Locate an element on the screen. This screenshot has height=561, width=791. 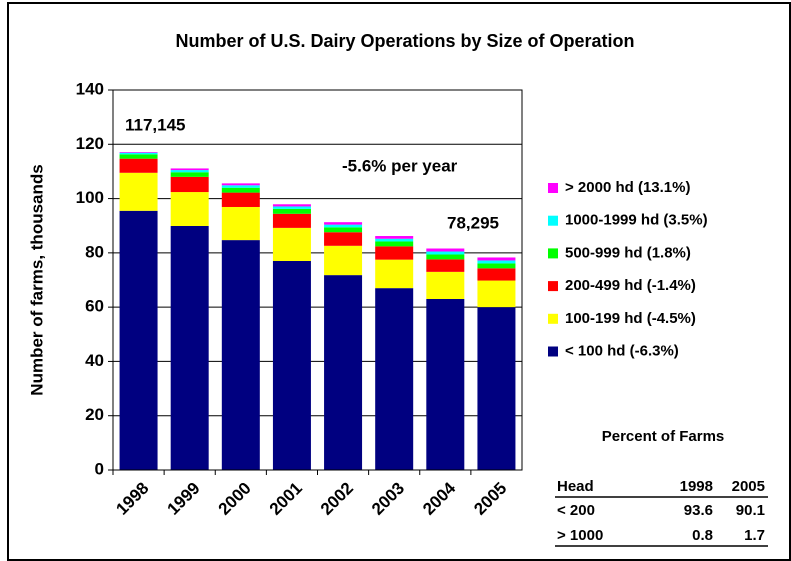
y-tick-label: 140 is located at coordinates (90, 88).